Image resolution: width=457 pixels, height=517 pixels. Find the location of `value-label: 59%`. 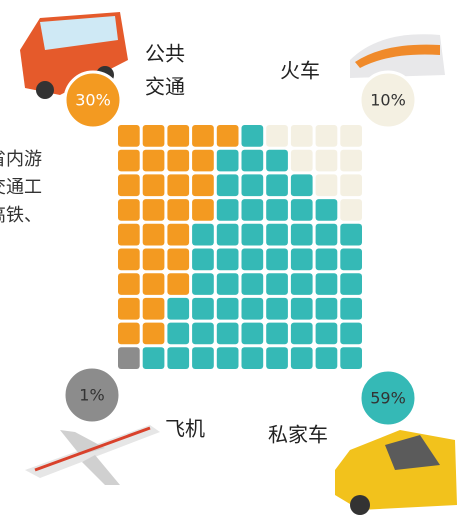

value-label: 59% is located at coordinates (388, 398).